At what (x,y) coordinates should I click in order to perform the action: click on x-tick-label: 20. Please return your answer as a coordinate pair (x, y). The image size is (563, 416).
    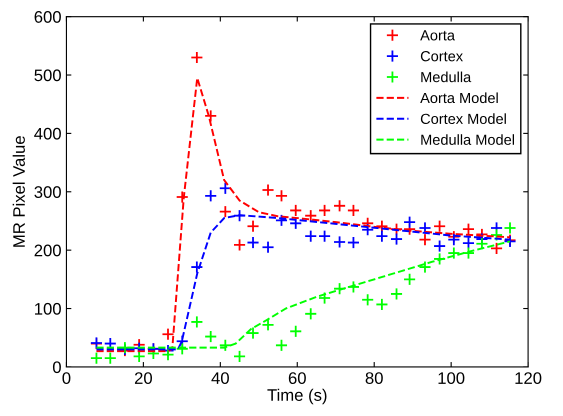
    Looking at the image, I should click on (143, 378).